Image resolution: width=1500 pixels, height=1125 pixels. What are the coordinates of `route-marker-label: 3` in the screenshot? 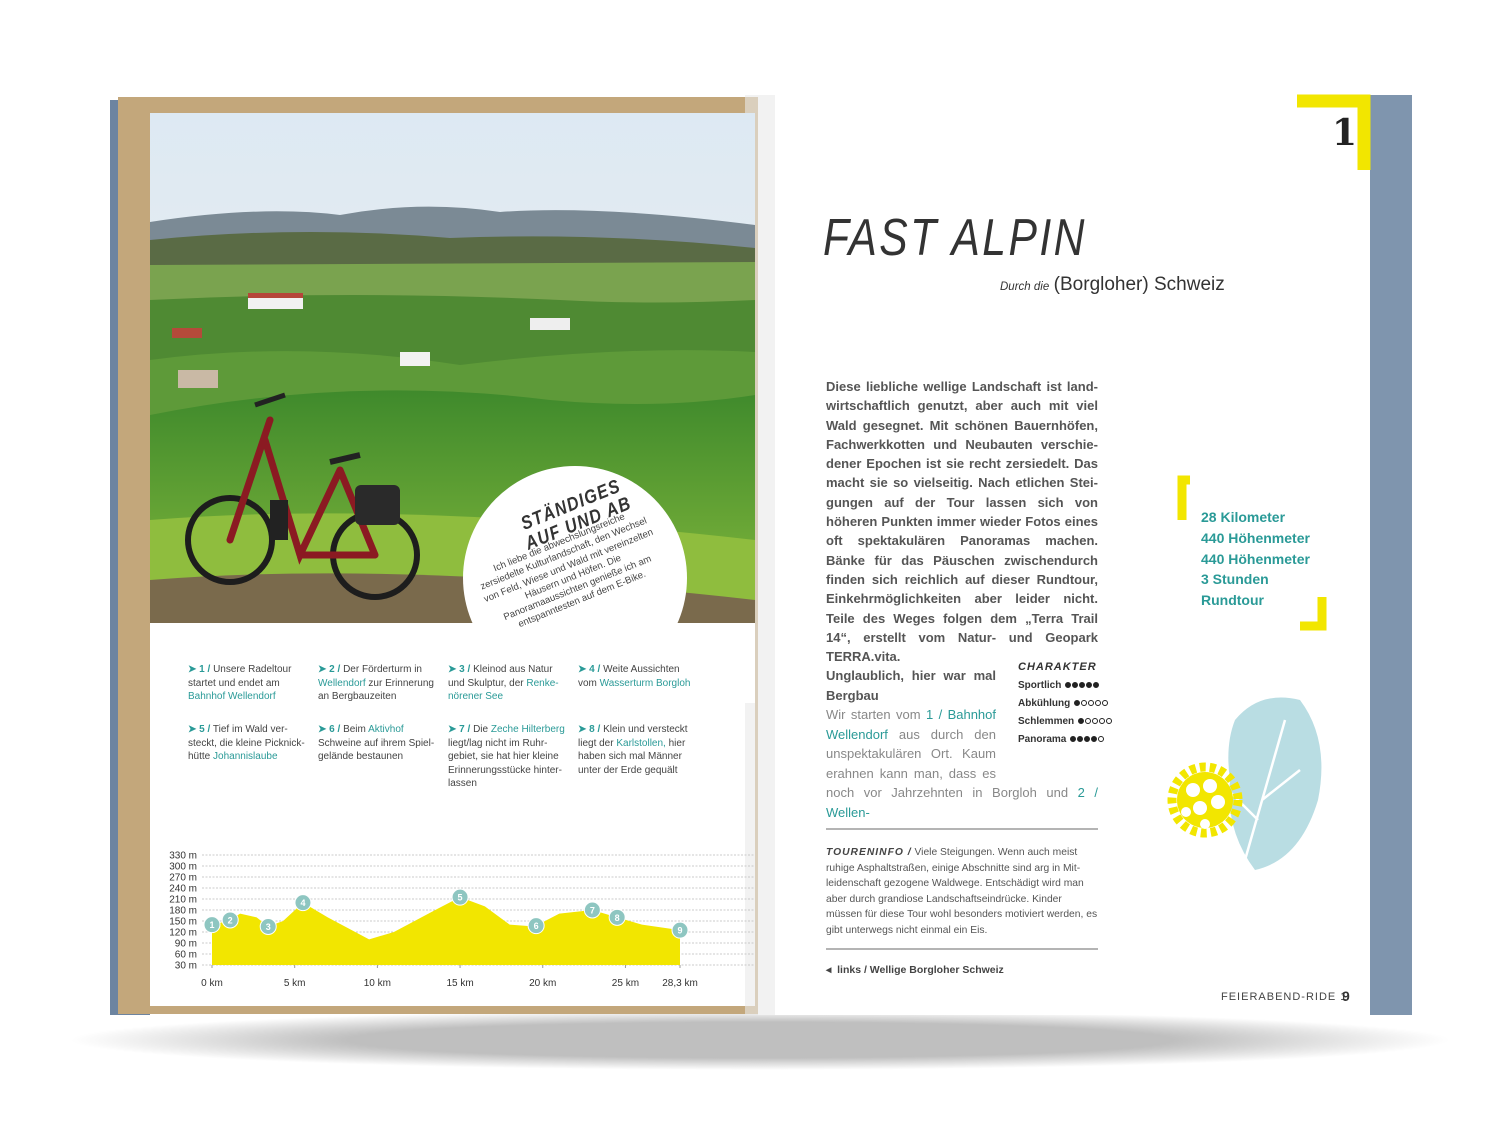 It's located at (268, 927).